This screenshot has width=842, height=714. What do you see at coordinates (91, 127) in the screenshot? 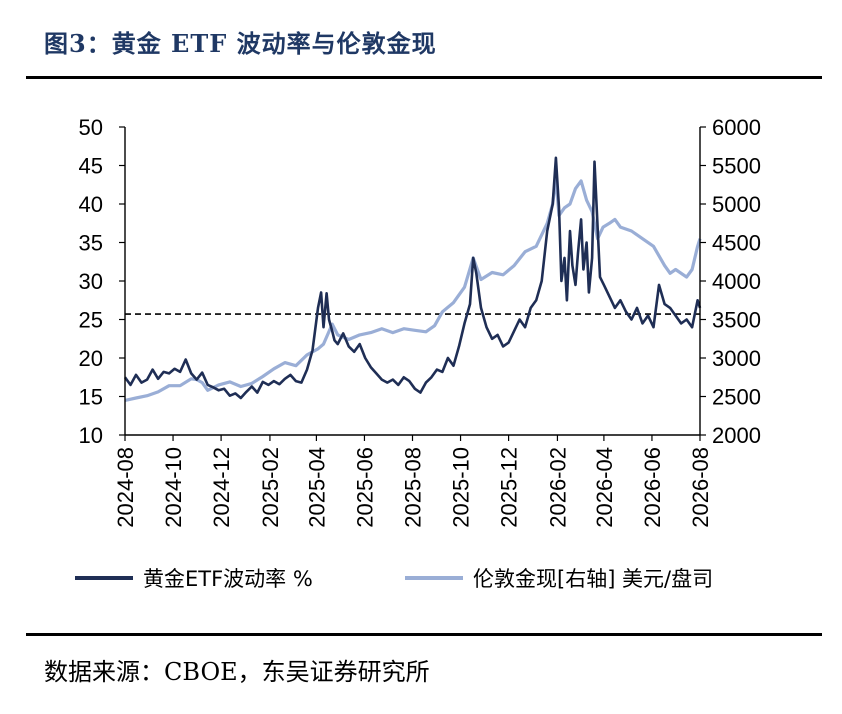
I see `y-left-tick-label: 50` at bounding box center [91, 127].